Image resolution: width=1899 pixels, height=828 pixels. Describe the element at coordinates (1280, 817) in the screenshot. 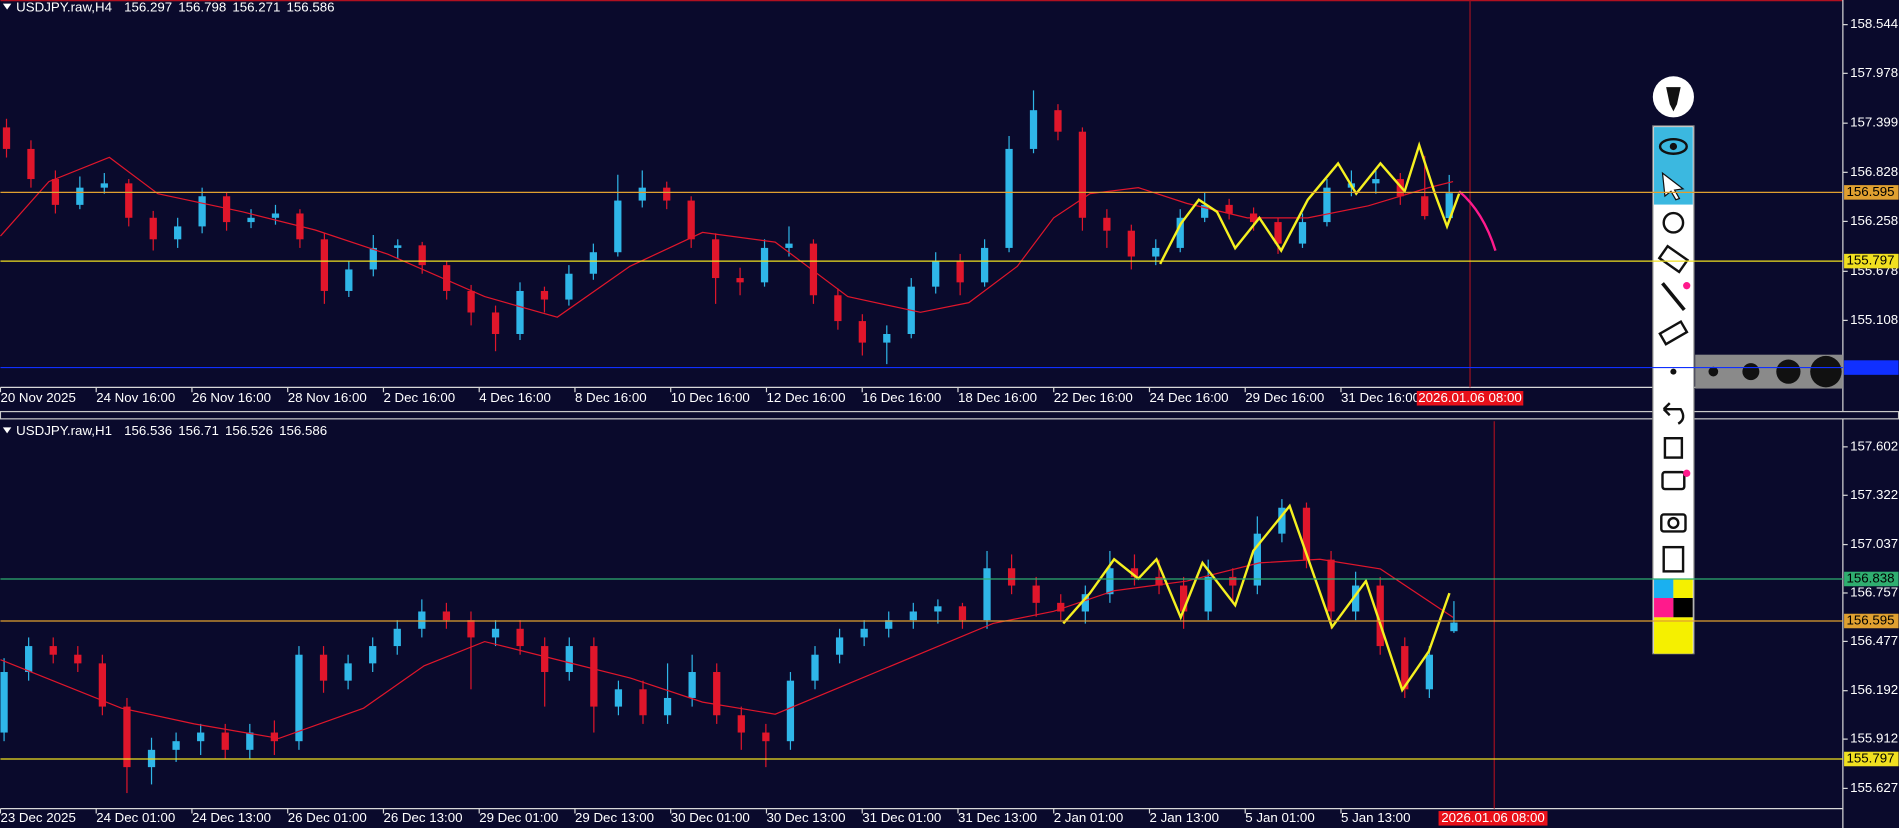

I see `x-tick-label: 5 Jan 01:00` at that location.